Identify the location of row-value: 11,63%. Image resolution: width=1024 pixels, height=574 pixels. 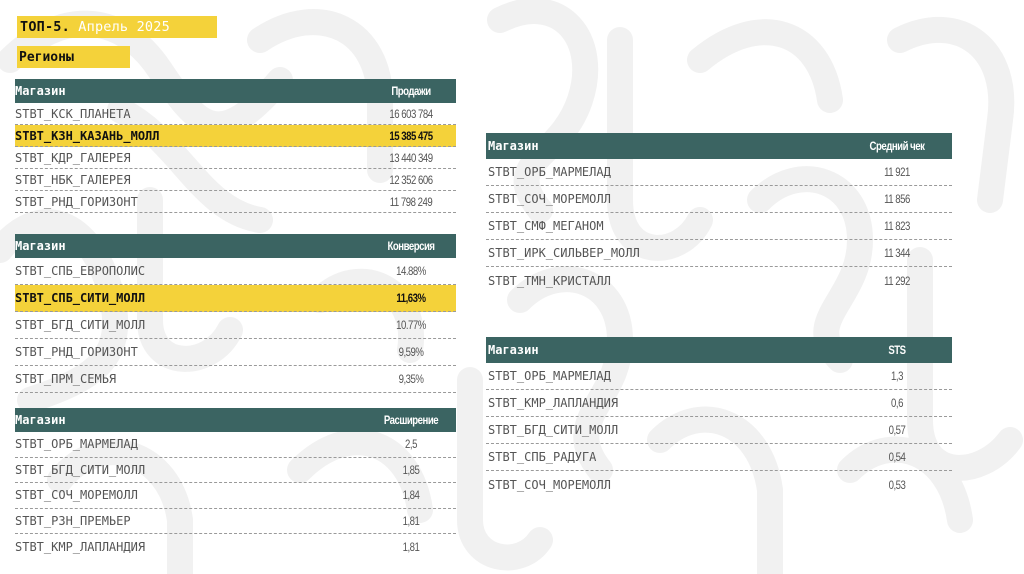
(411, 298).